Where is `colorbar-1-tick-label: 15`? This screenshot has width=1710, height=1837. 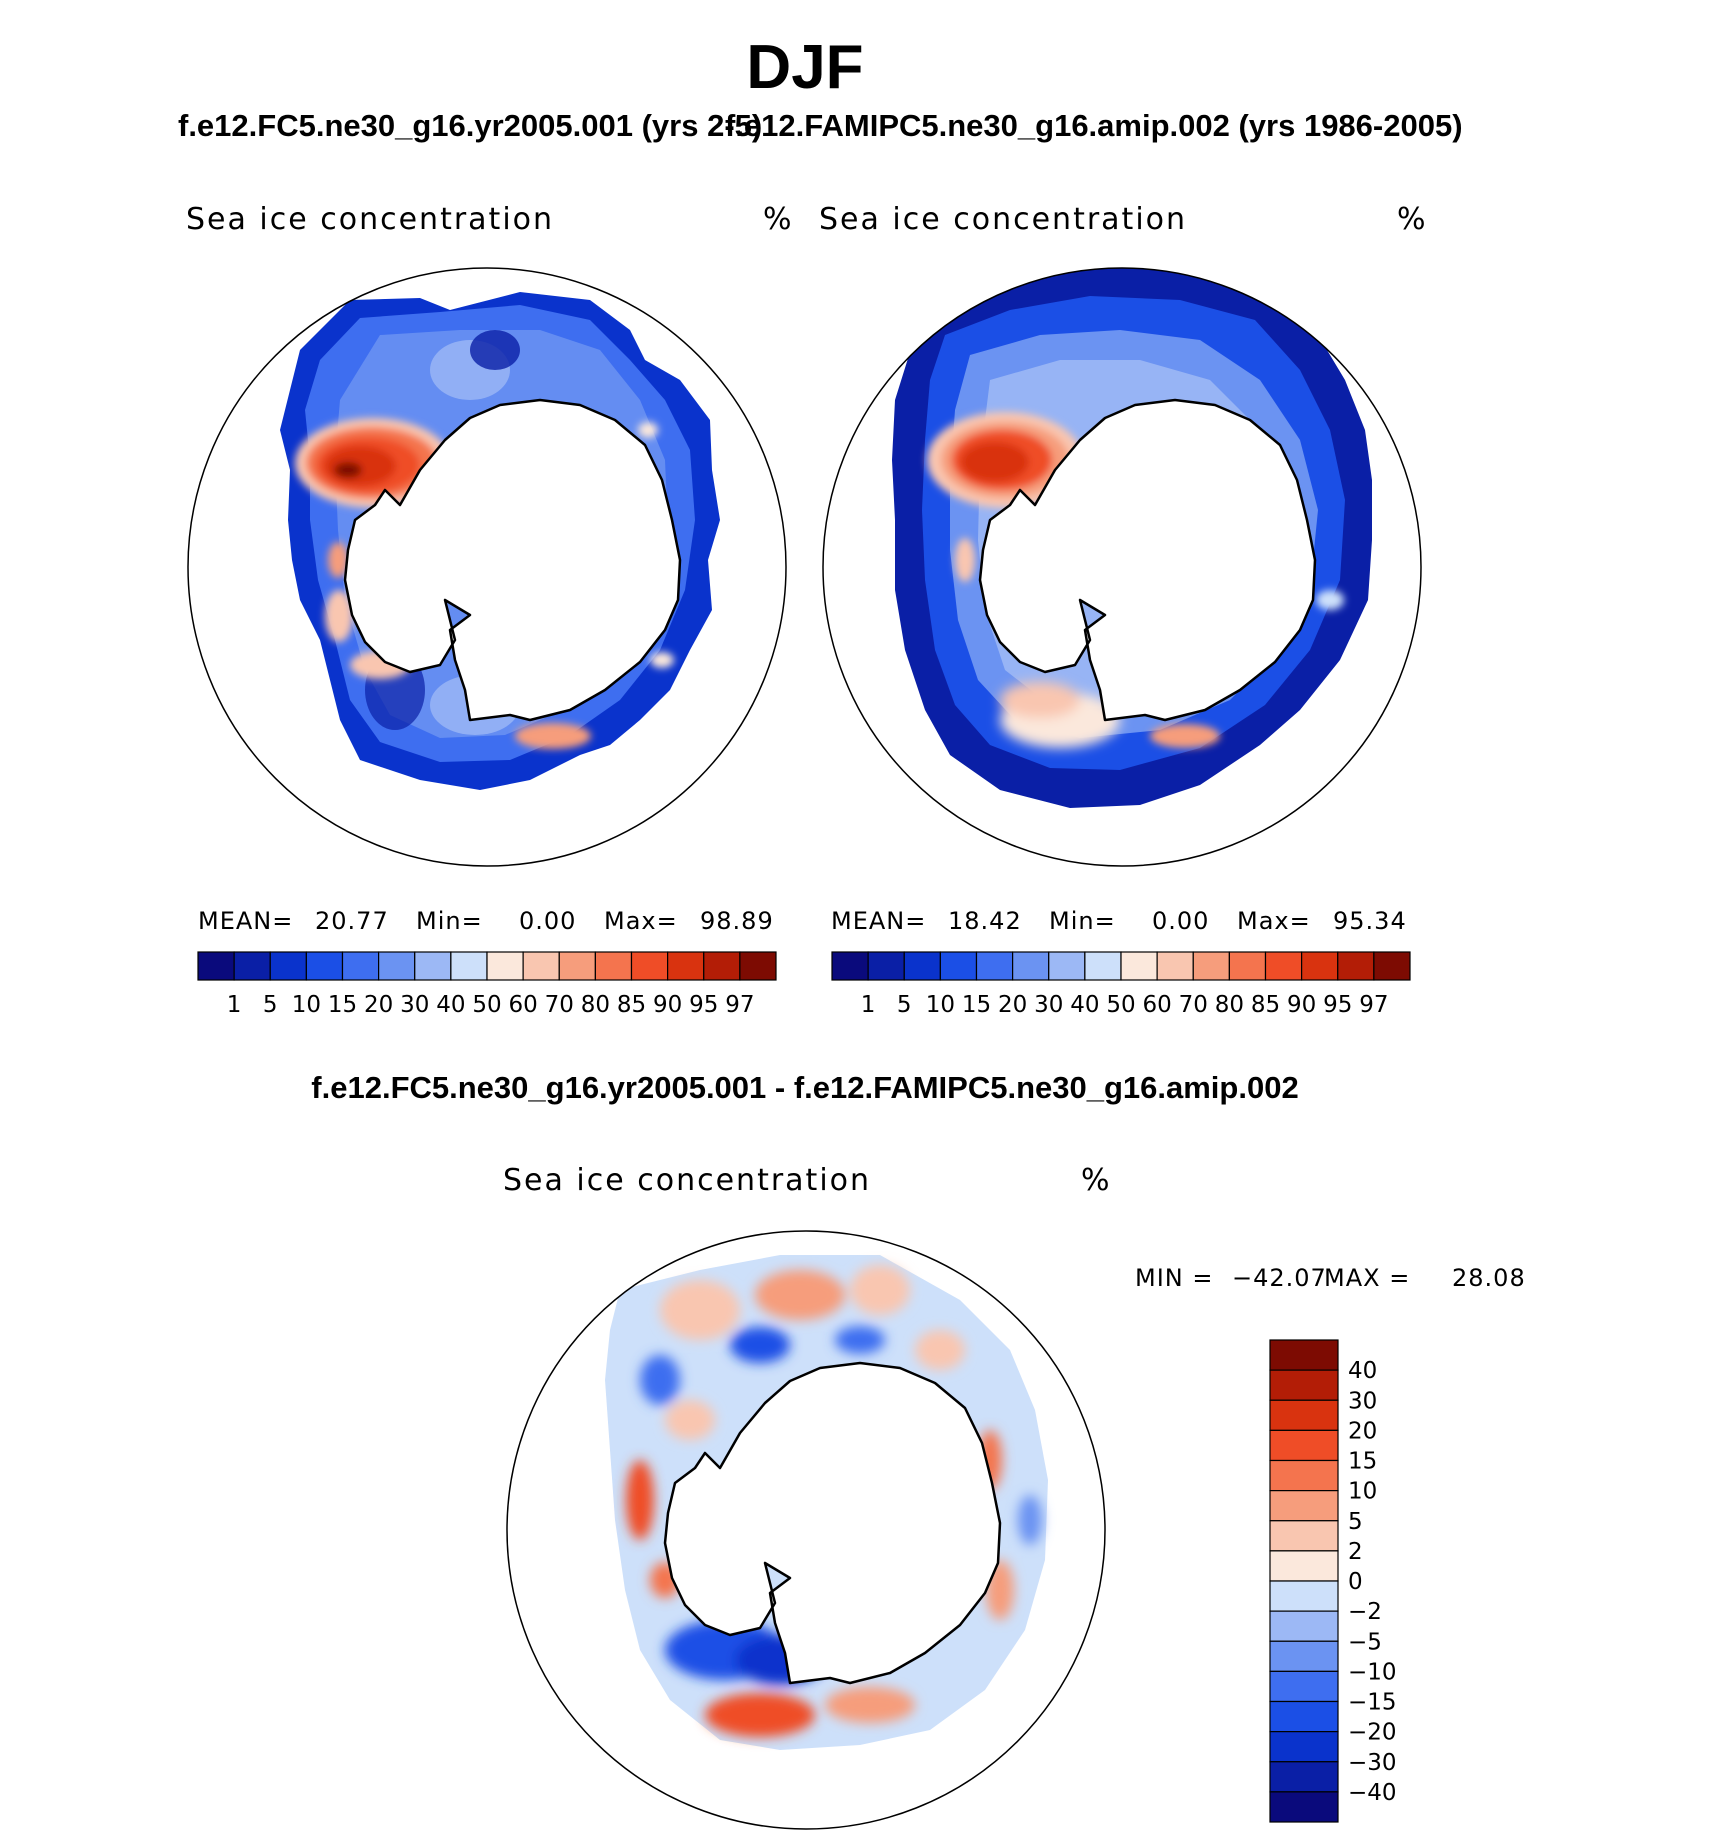
colorbar-1-tick-label: 15 is located at coordinates (342, 1005).